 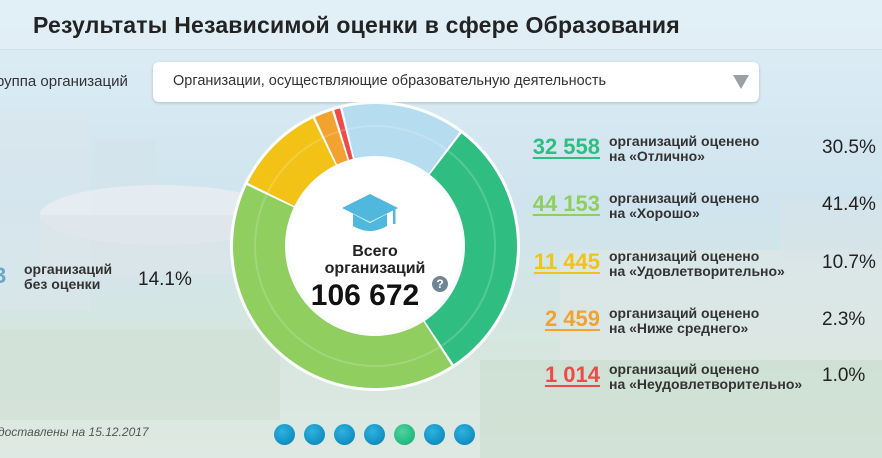 What do you see at coordinates (165, 279) in the screenshot?
I see `unrated-percent: 14.1%` at bounding box center [165, 279].